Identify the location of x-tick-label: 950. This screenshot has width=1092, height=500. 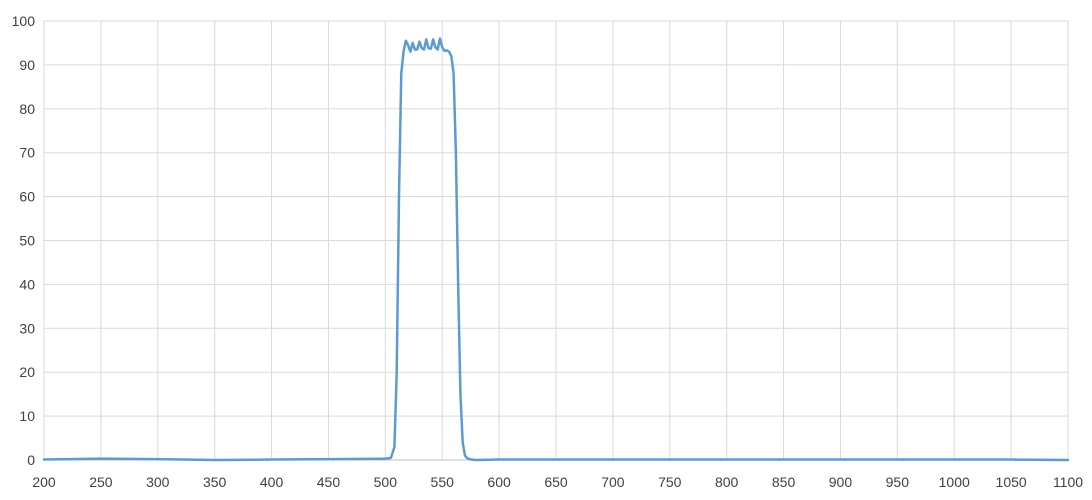
(898, 482).